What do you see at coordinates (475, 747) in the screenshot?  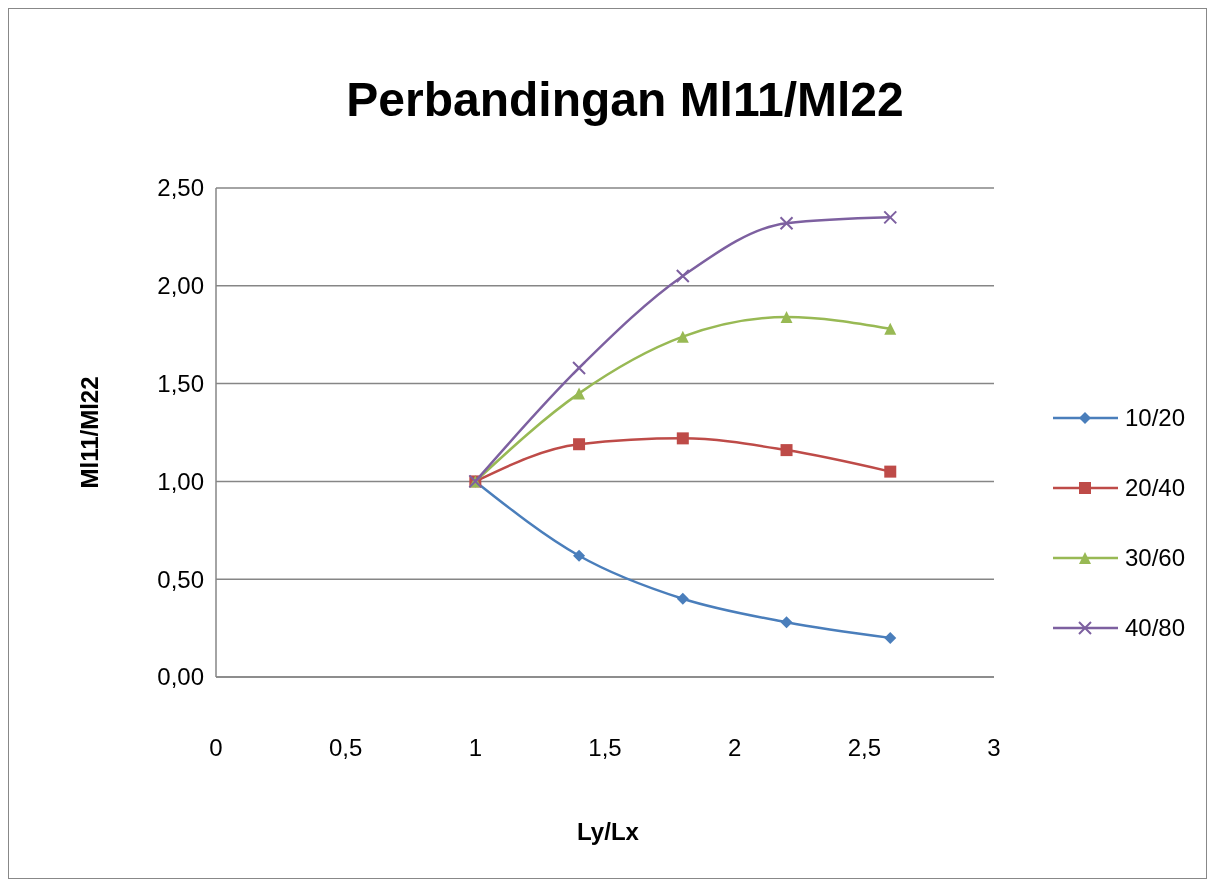 I see `x-tick-label: 1` at bounding box center [475, 747].